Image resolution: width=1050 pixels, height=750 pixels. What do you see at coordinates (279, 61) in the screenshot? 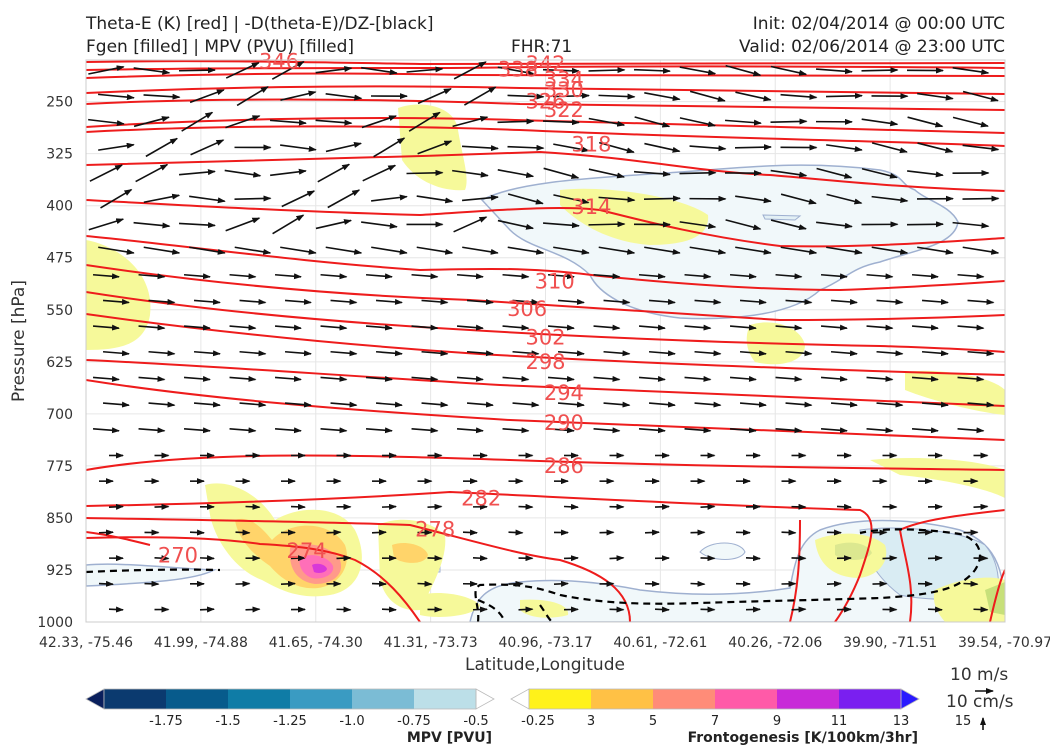
I see `theta-e-label: 346` at bounding box center [279, 61].